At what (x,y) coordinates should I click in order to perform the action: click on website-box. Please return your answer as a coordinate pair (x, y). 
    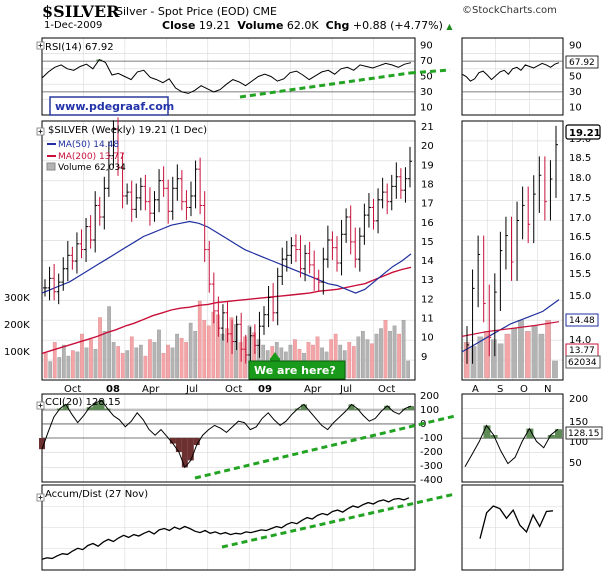
    Looking at the image, I should click on (109, 106).